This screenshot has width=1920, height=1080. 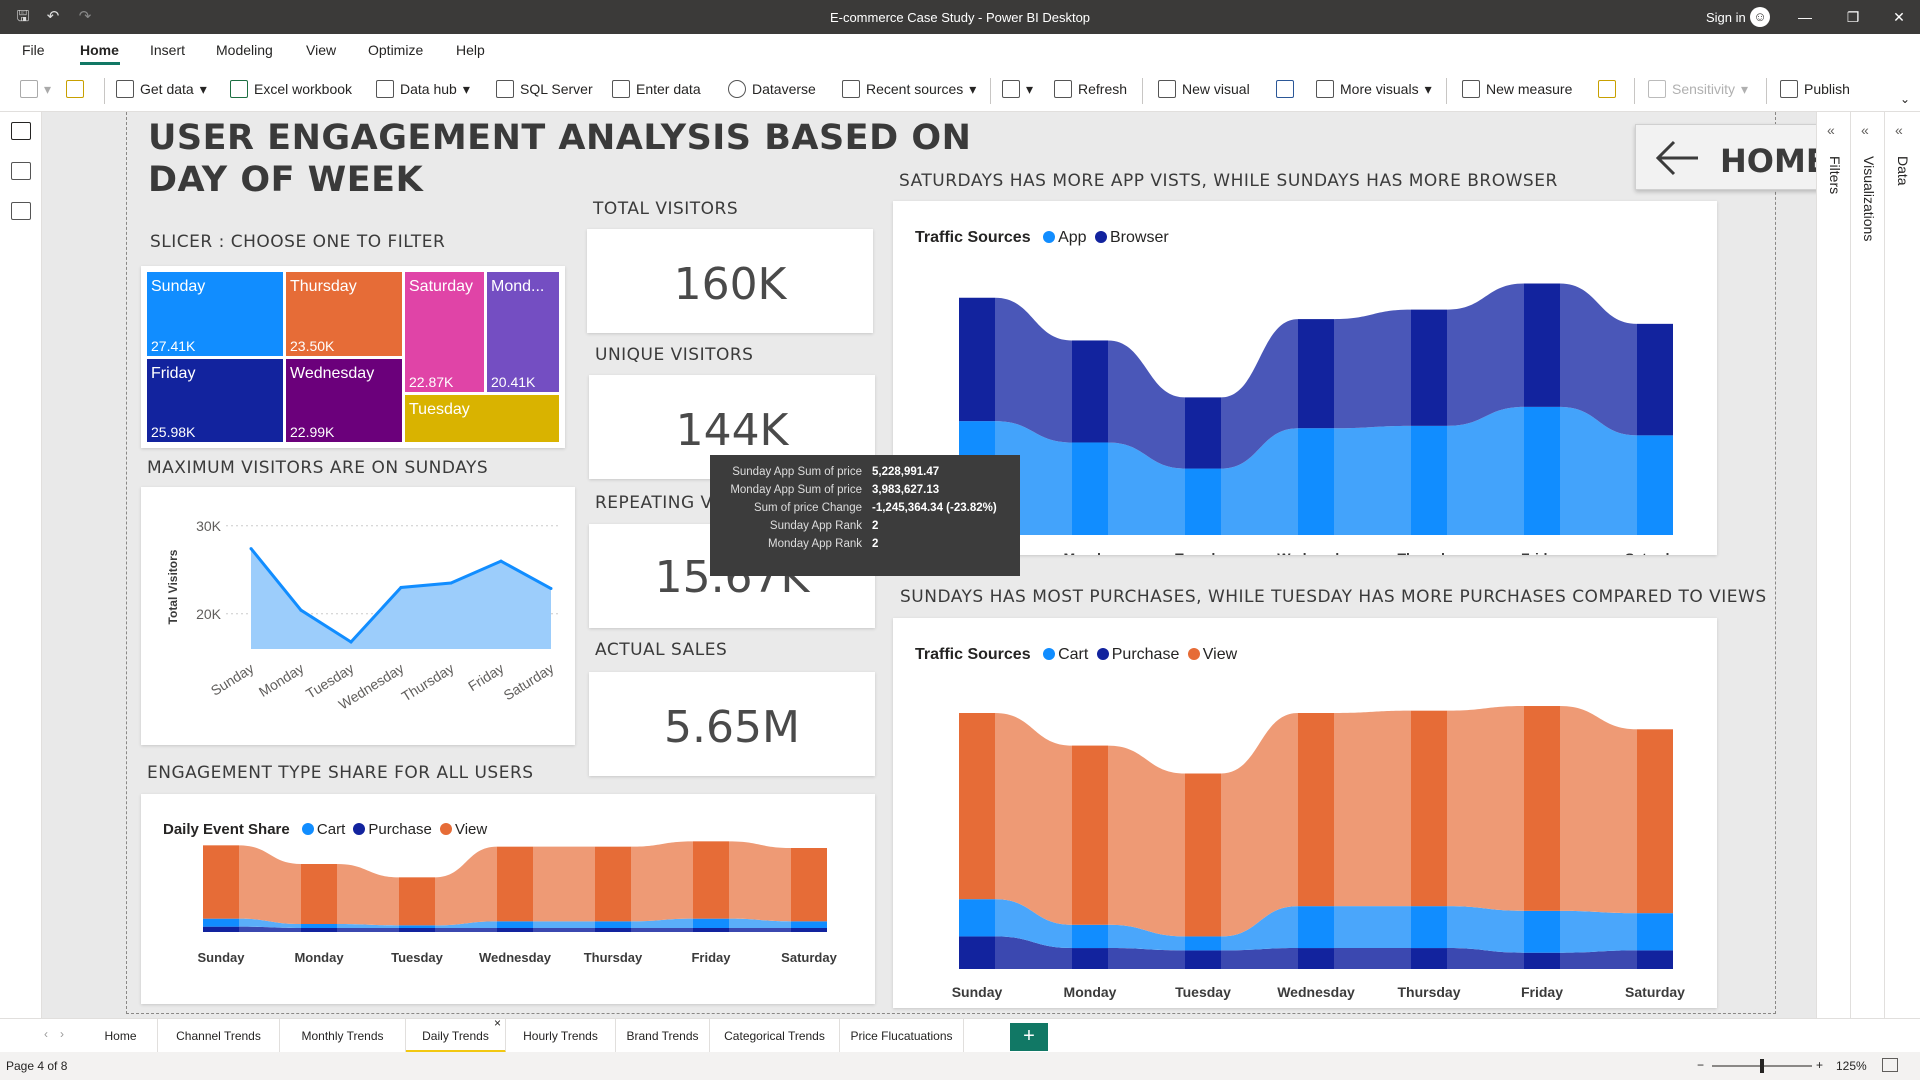 What do you see at coordinates (121, 1036) in the screenshot?
I see `tab-home: Home` at bounding box center [121, 1036].